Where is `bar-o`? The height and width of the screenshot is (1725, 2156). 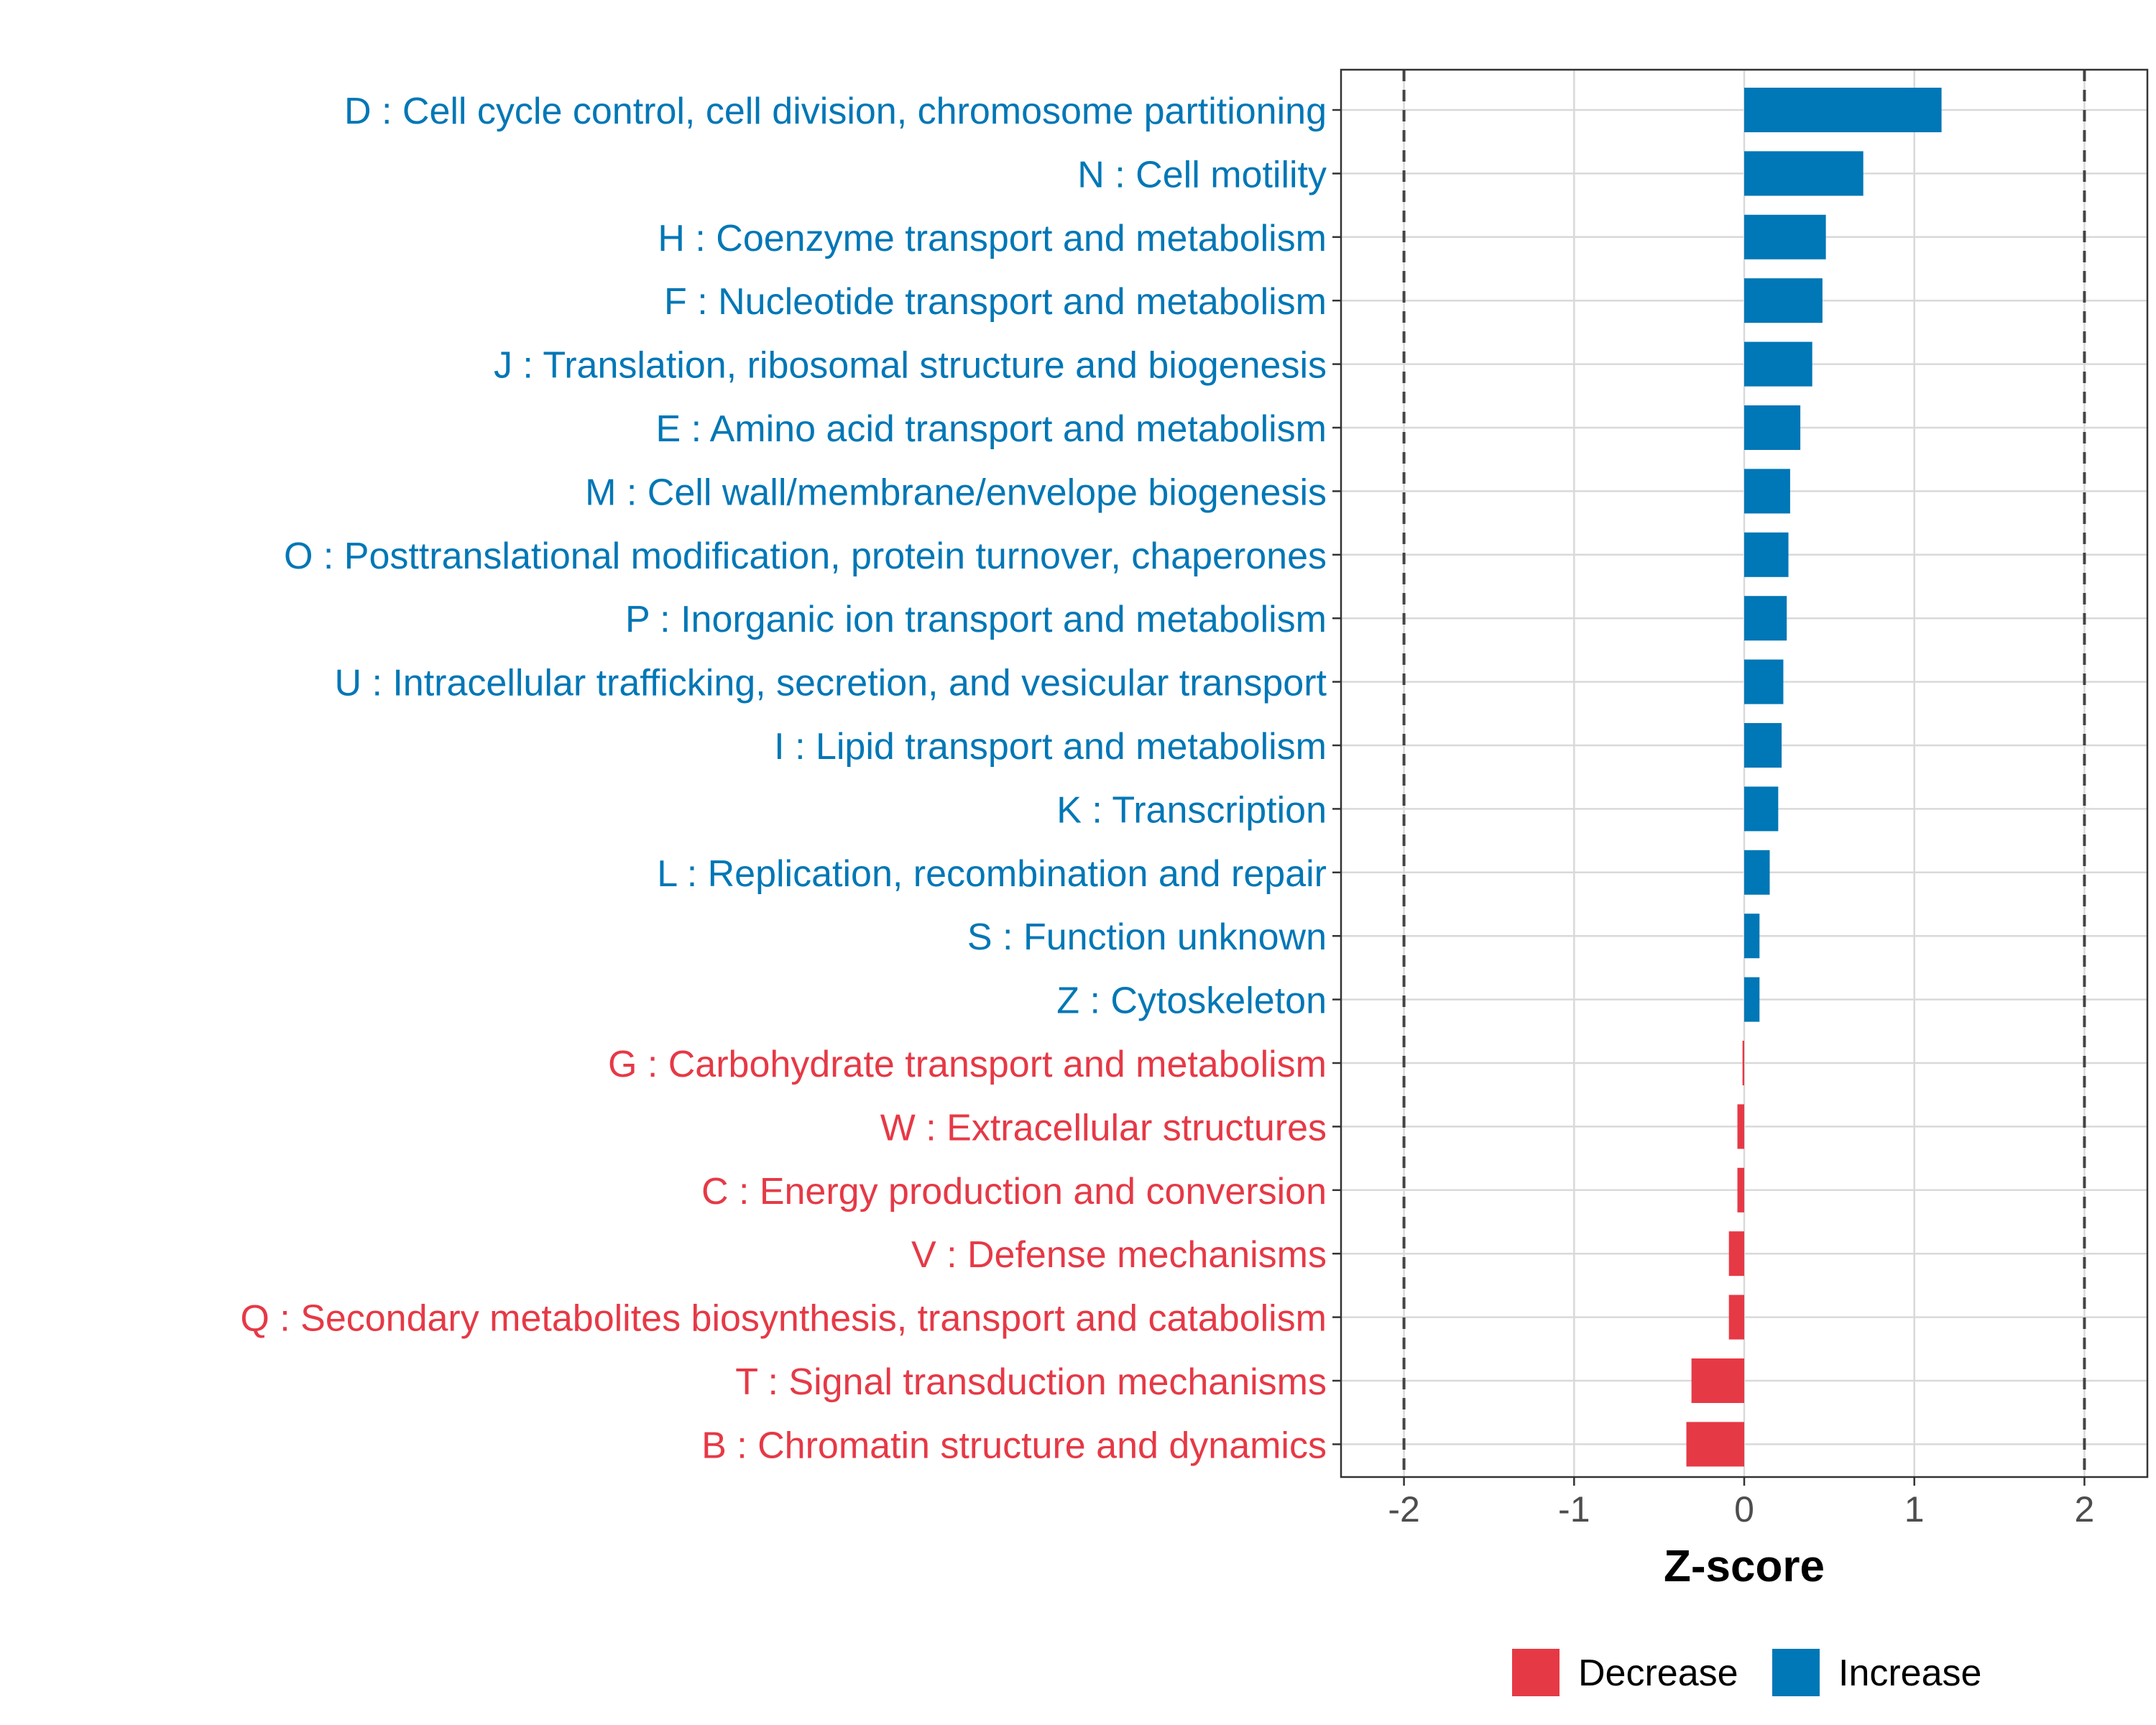 bar-o is located at coordinates (1766, 554).